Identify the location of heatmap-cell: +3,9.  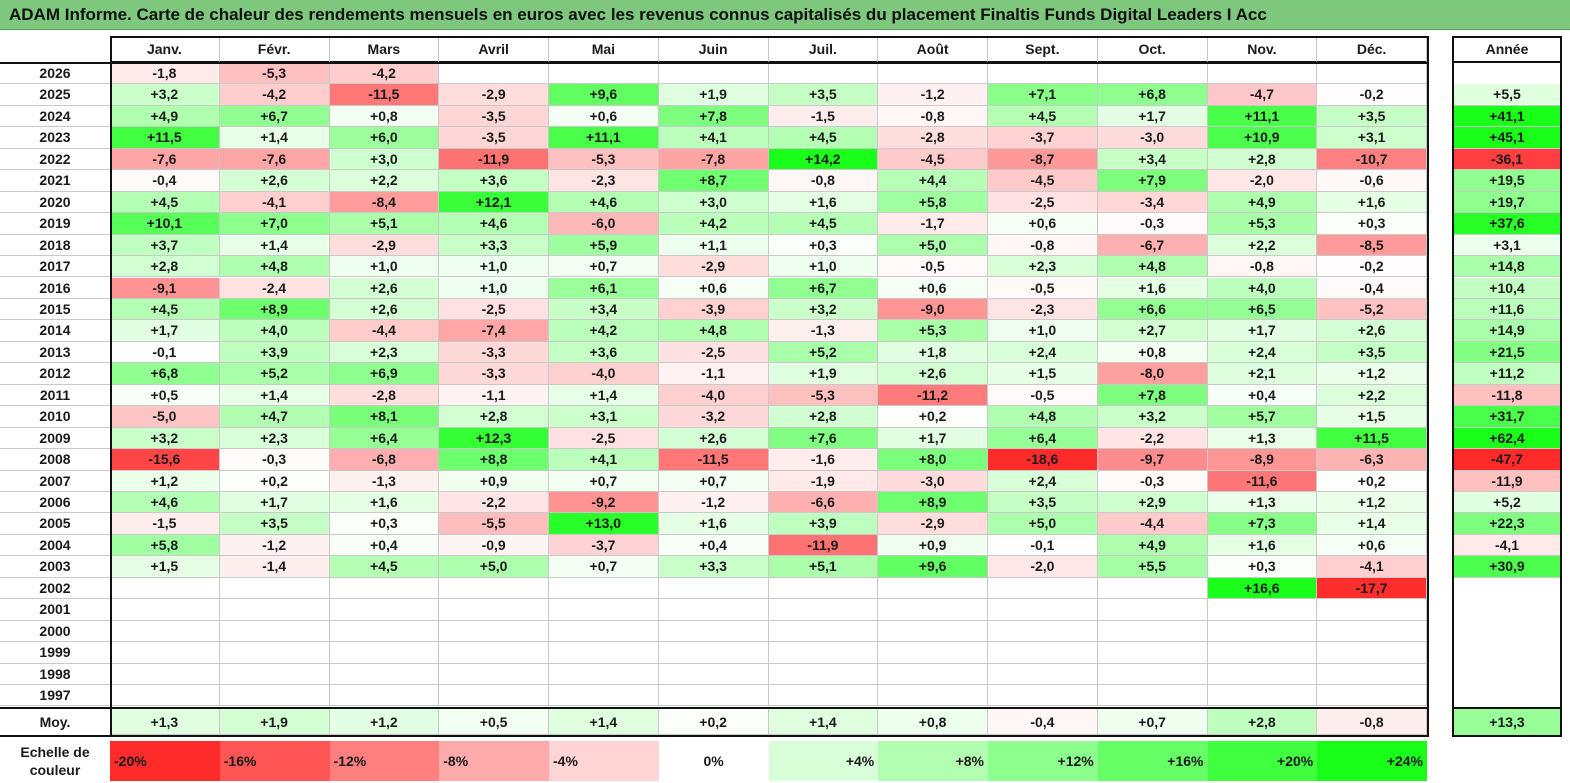
(274, 352).